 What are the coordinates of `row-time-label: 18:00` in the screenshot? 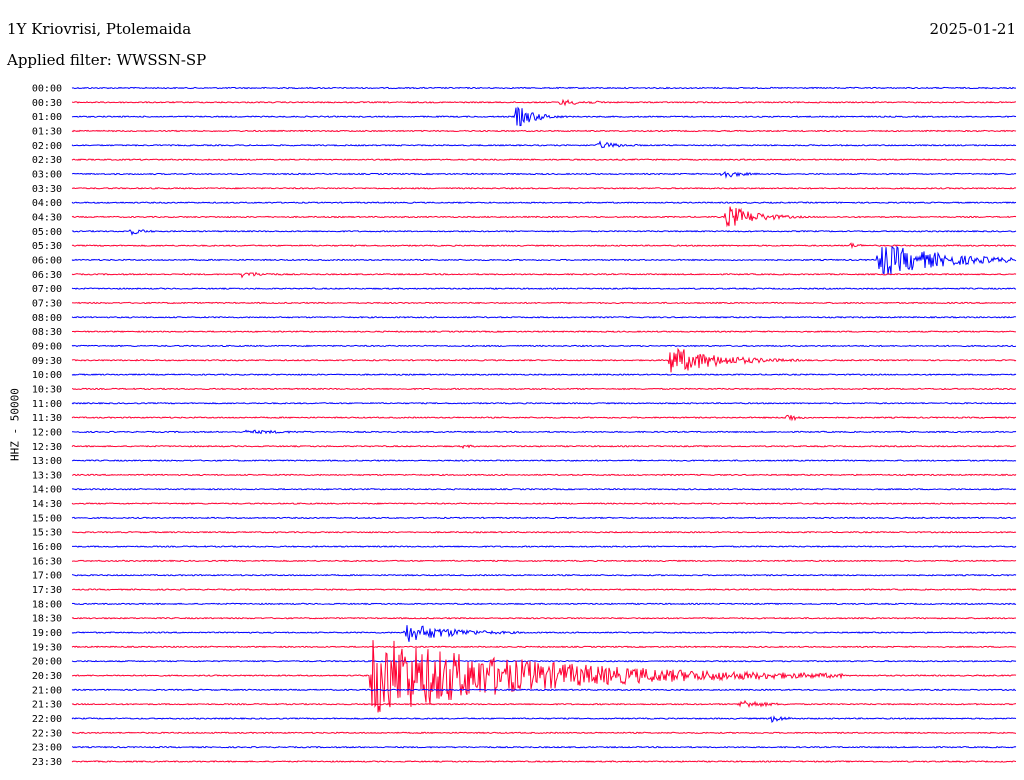 It's located at (47, 604).